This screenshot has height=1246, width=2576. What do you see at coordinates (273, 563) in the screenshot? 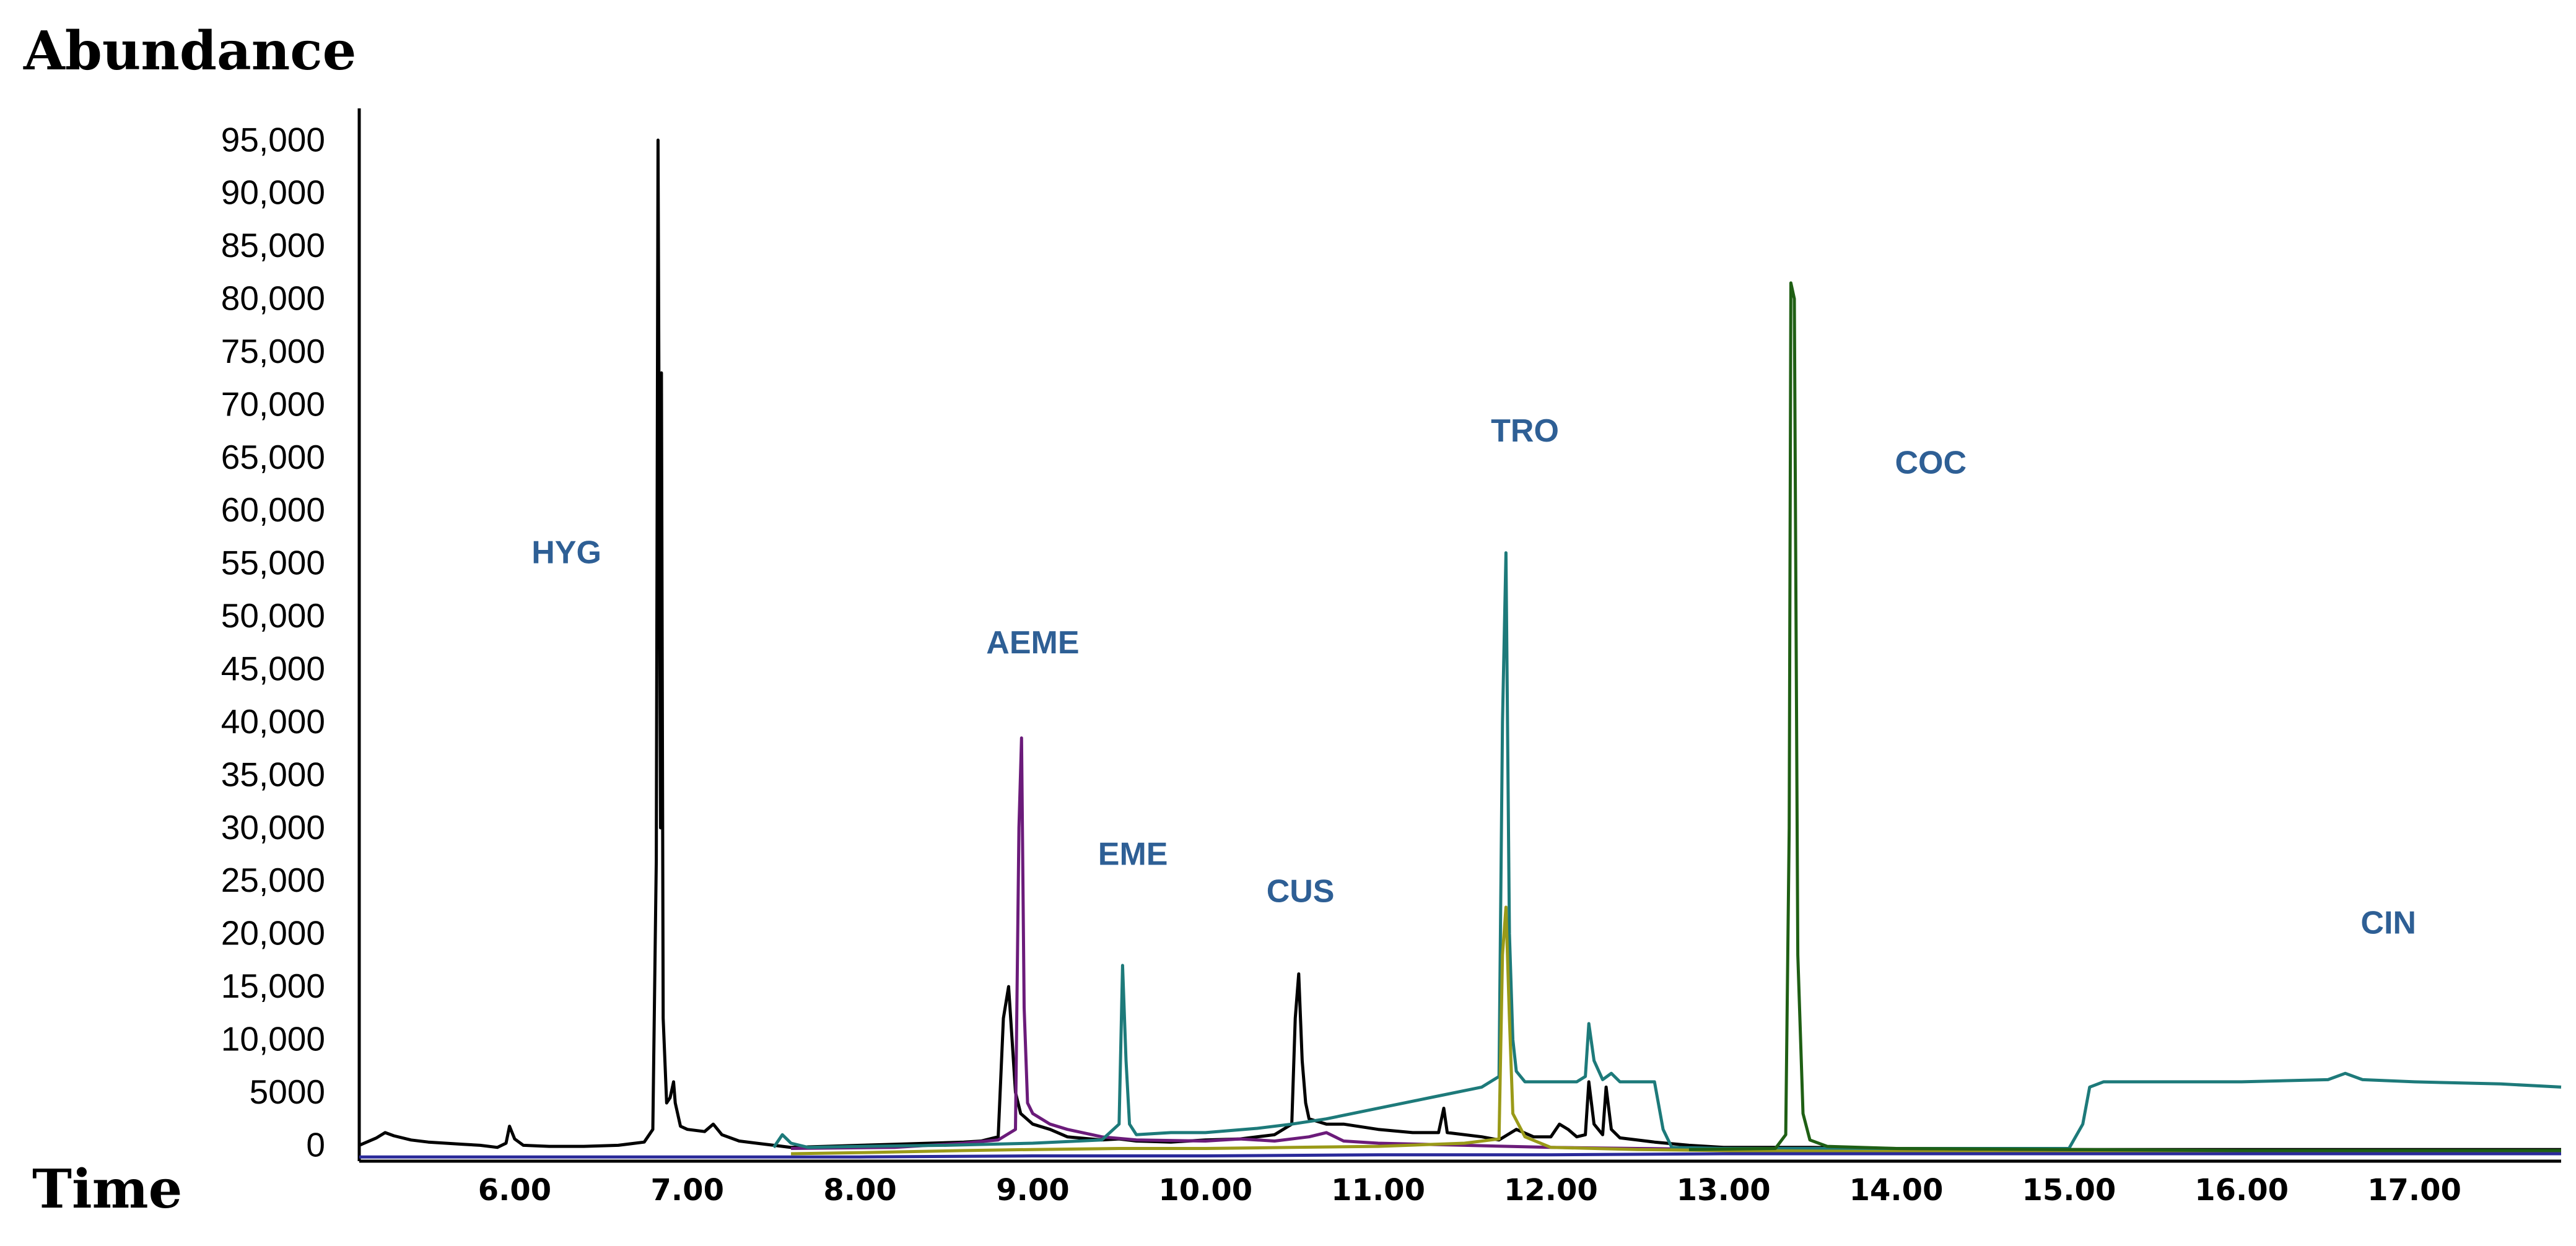
I see `y-tick-label: 55,000` at bounding box center [273, 563].